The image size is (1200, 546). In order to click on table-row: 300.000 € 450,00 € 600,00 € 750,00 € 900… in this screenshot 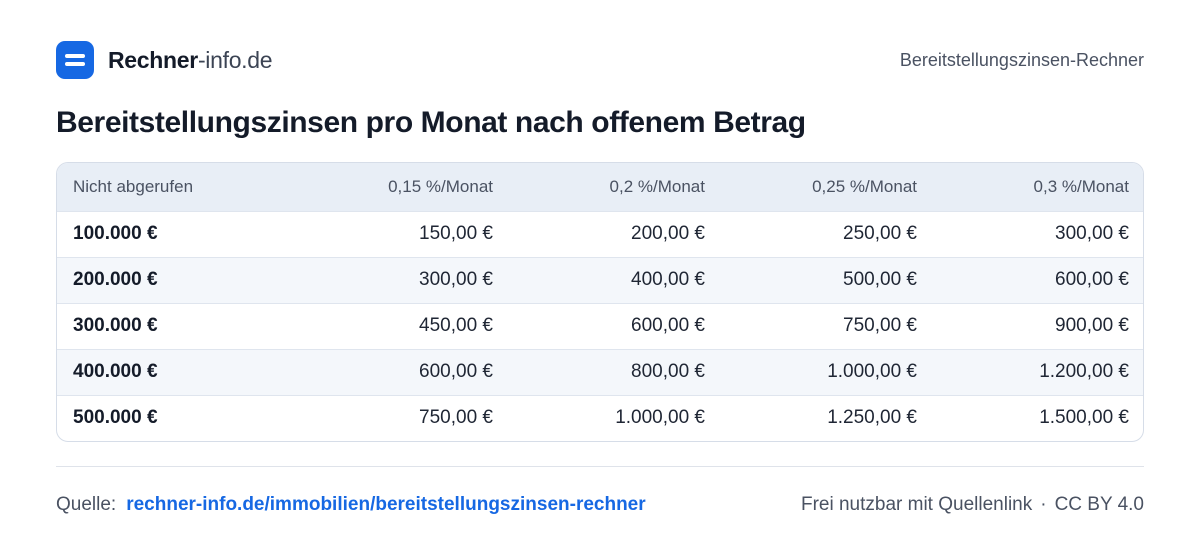, I will do `click(600, 326)`.